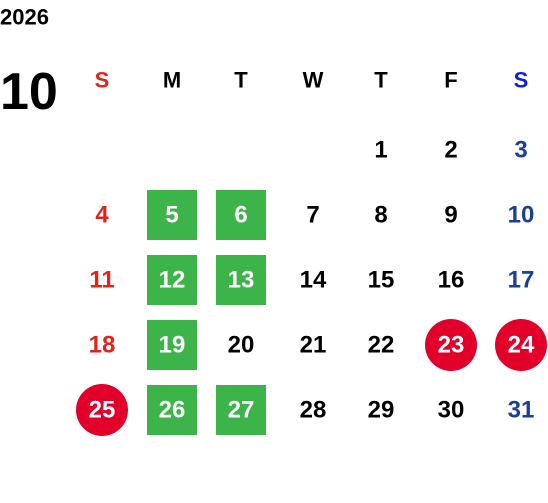 The width and height of the screenshot is (548, 503). Describe the element at coordinates (450, 150) in the screenshot. I see `day-number: 2` at that location.